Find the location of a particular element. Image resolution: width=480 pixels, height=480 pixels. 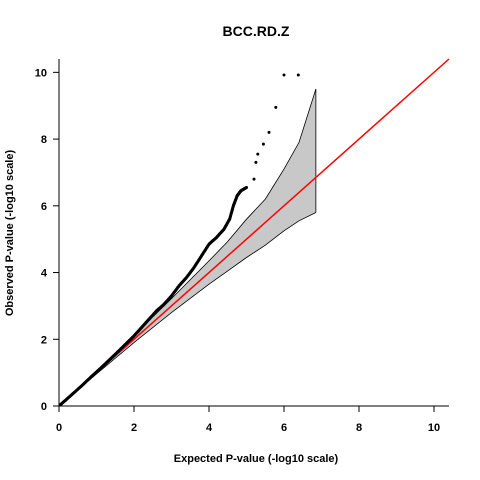

x-tick-label: 10 is located at coordinates (434, 428).